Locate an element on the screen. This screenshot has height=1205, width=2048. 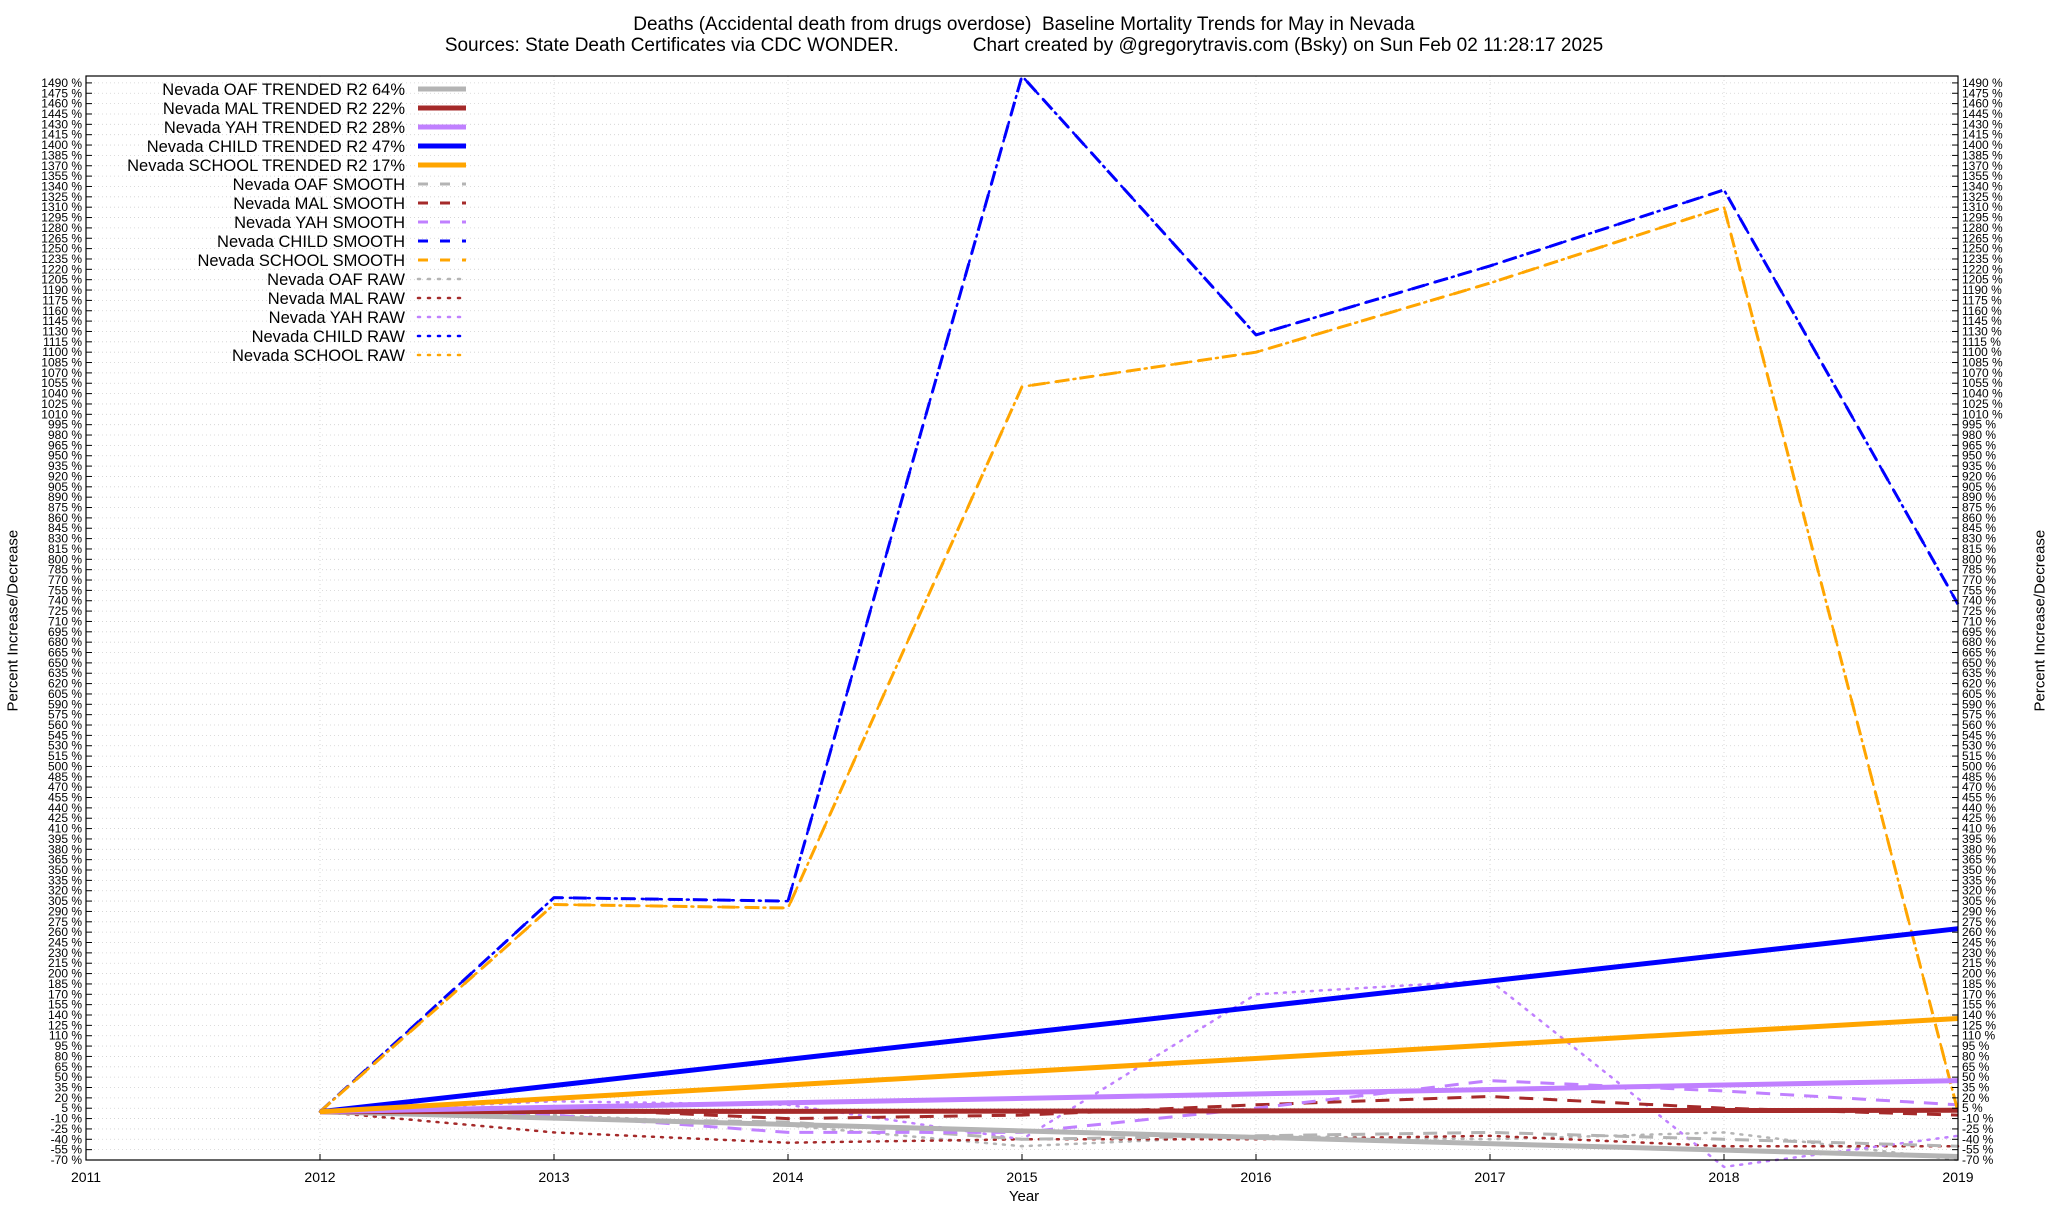
x-tick-label: 2017 is located at coordinates (1489, 1177).